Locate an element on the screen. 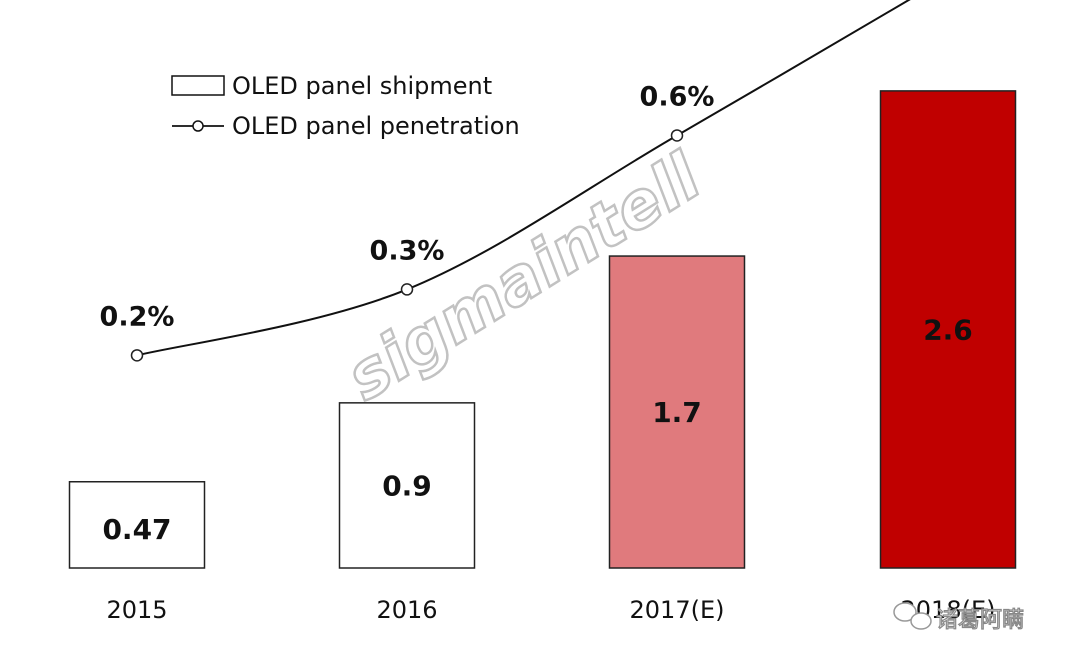 The width and height of the screenshot is (1080, 665). legend-label-shipment: OLED panel shipment is located at coordinates (362, 86).